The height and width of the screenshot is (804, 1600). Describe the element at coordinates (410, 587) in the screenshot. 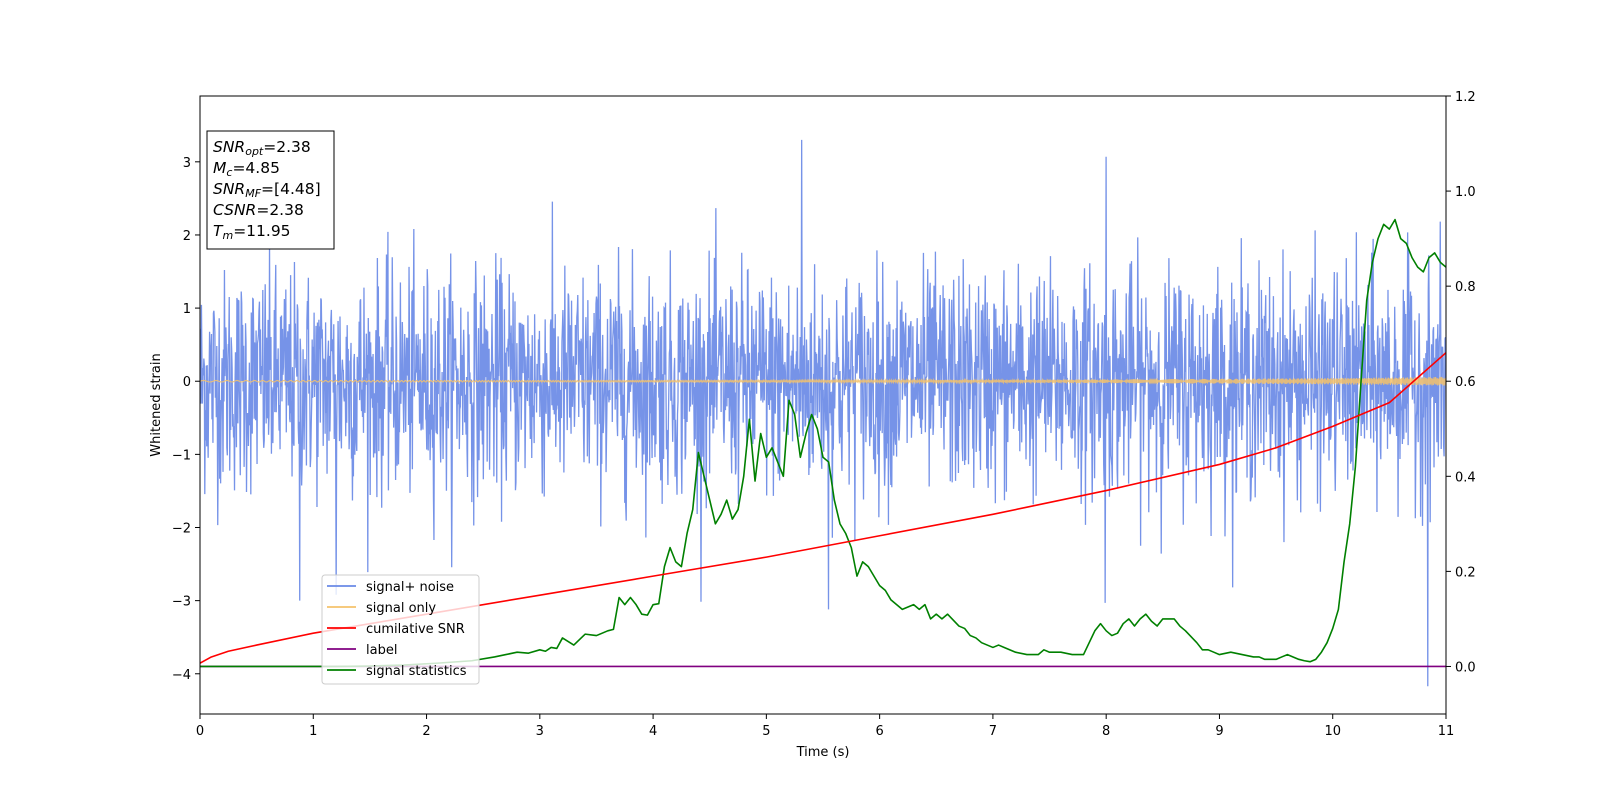

I see `legend-label: signal+ noise` at that location.